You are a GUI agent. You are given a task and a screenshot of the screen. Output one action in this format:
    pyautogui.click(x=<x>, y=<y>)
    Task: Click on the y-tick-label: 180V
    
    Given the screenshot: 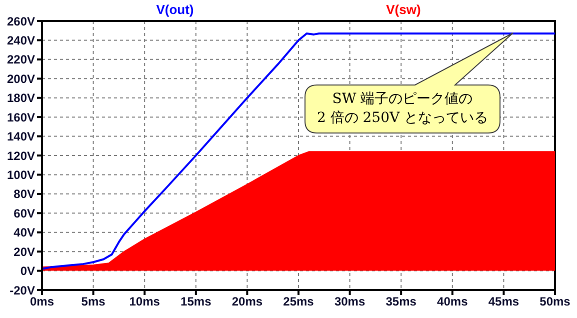 What is the action you would take?
    pyautogui.click(x=20, y=98)
    